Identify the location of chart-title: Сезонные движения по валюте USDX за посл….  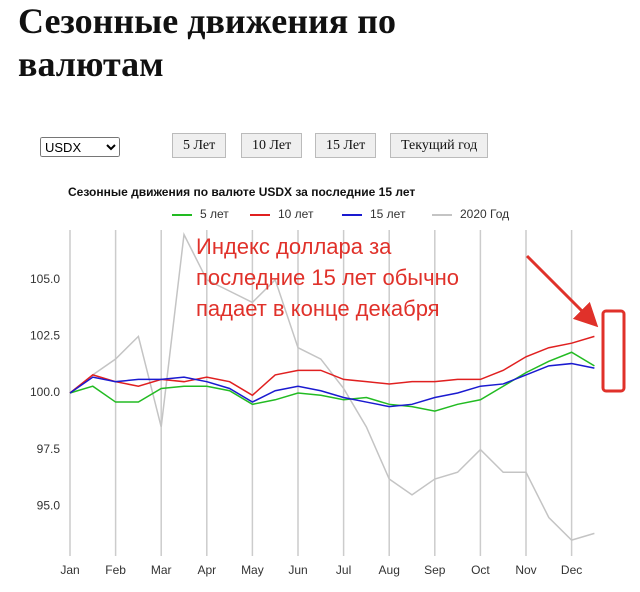
(241, 192).